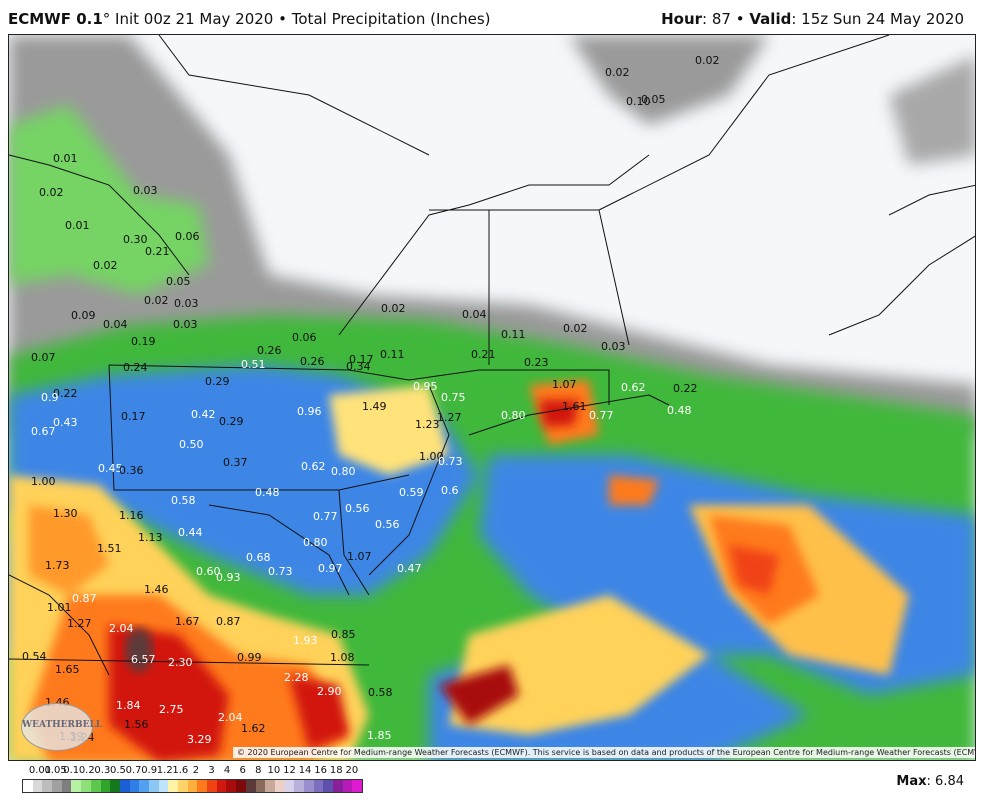 The image size is (984, 808). I want to click on precip-value-label: 0.95, so click(425, 386).